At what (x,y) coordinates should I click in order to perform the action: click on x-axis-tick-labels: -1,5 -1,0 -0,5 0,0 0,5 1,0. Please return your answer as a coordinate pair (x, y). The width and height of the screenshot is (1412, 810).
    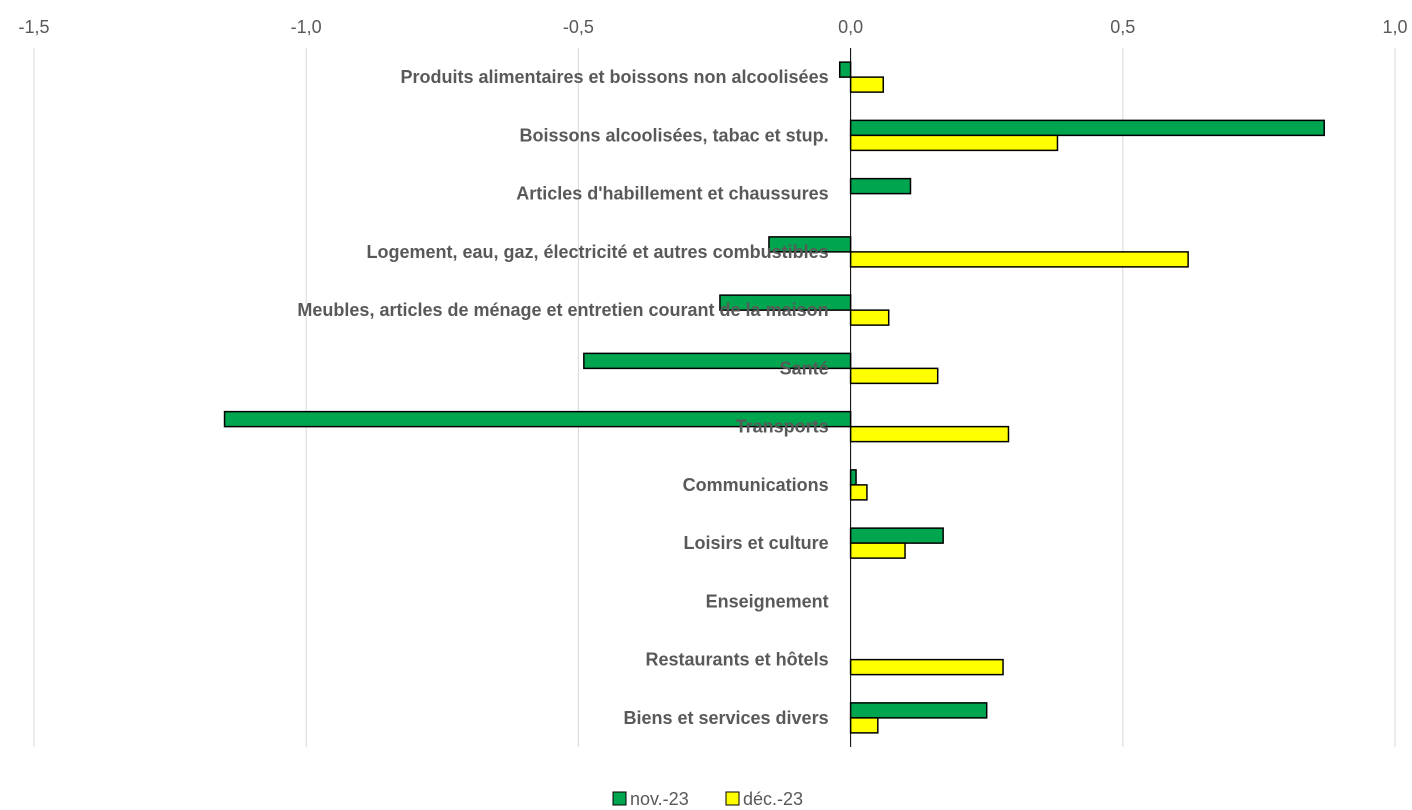
    Looking at the image, I should click on (712, 27).